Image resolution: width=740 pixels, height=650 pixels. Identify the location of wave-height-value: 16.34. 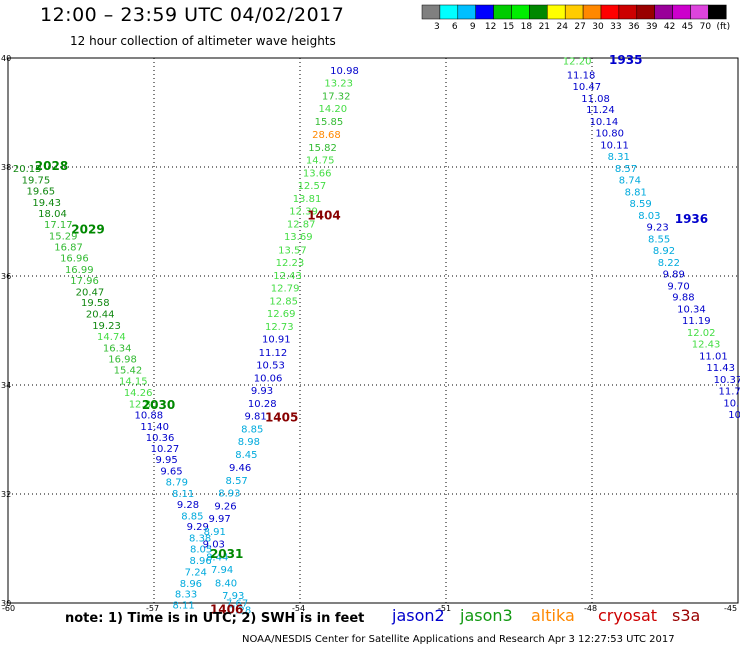
(117, 348).